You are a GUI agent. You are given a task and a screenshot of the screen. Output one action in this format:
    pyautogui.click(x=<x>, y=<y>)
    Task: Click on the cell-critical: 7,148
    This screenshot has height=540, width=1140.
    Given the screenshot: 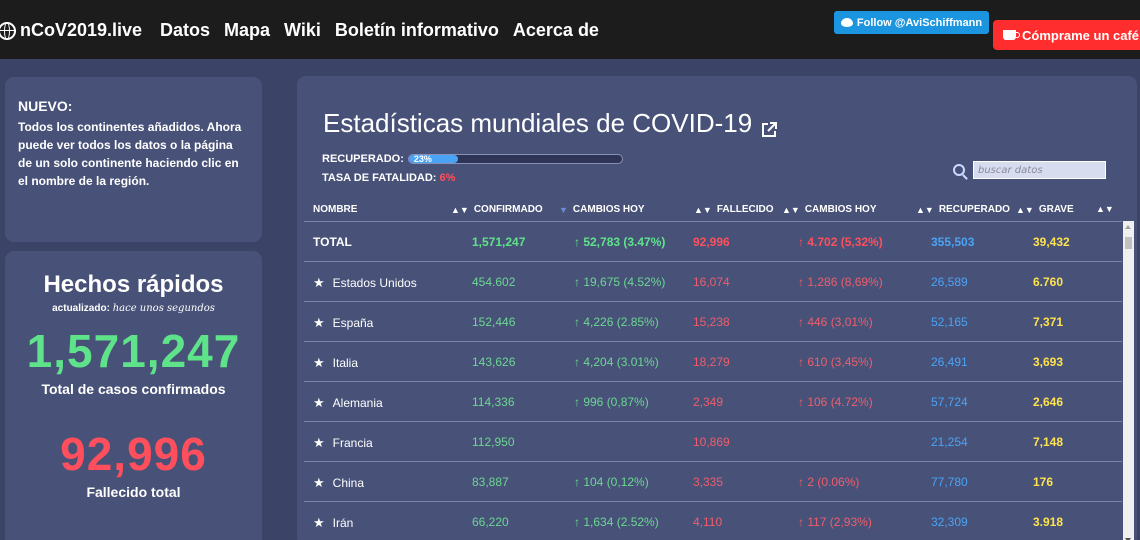 What is the action you would take?
    pyautogui.click(x=1048, y=442)
    